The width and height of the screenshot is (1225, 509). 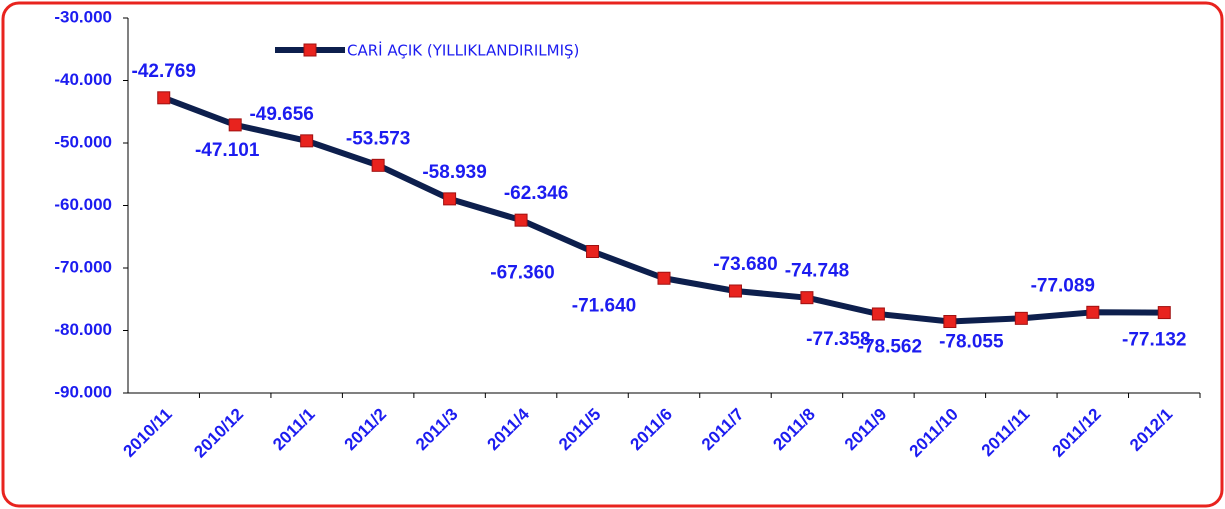 What do you see at coordinates (378, 138) in the screenshot?
I see `data-label: -53.573` at bounding box center [378, 138].